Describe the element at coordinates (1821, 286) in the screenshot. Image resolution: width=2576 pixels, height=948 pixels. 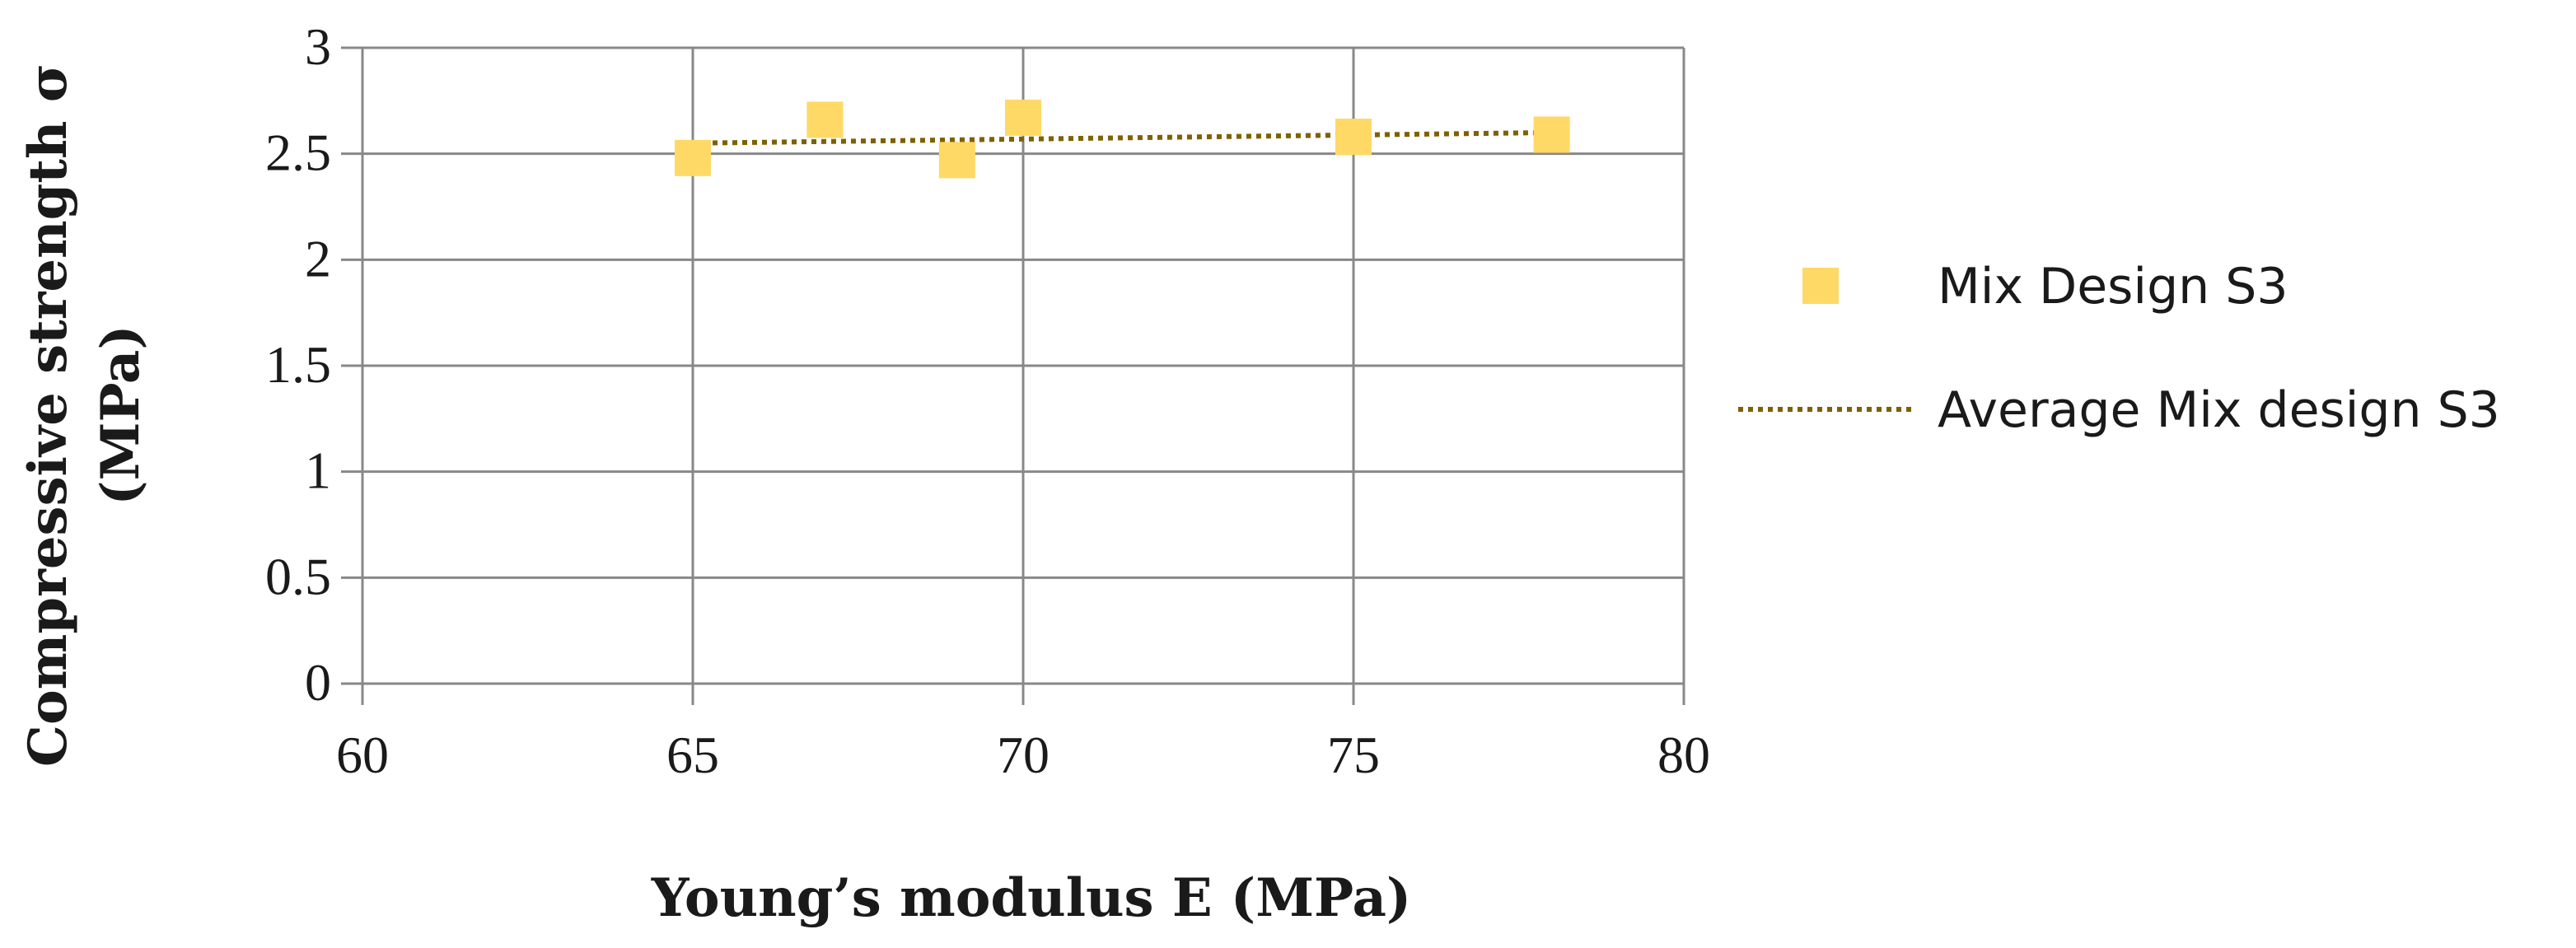
I see `legend-marker-square` at that location.